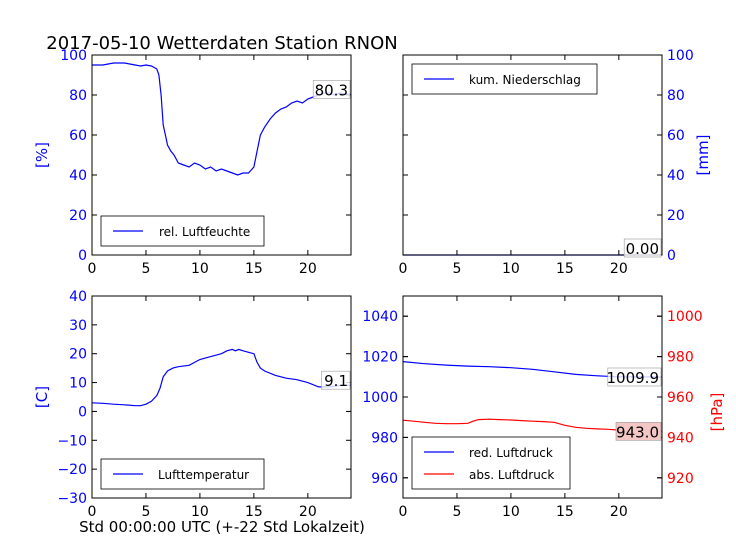  What do you see at coordinates (145, 269) in the screenshot?
I see `humidity-xtick-label: 5` at bounding box center [145, 269].